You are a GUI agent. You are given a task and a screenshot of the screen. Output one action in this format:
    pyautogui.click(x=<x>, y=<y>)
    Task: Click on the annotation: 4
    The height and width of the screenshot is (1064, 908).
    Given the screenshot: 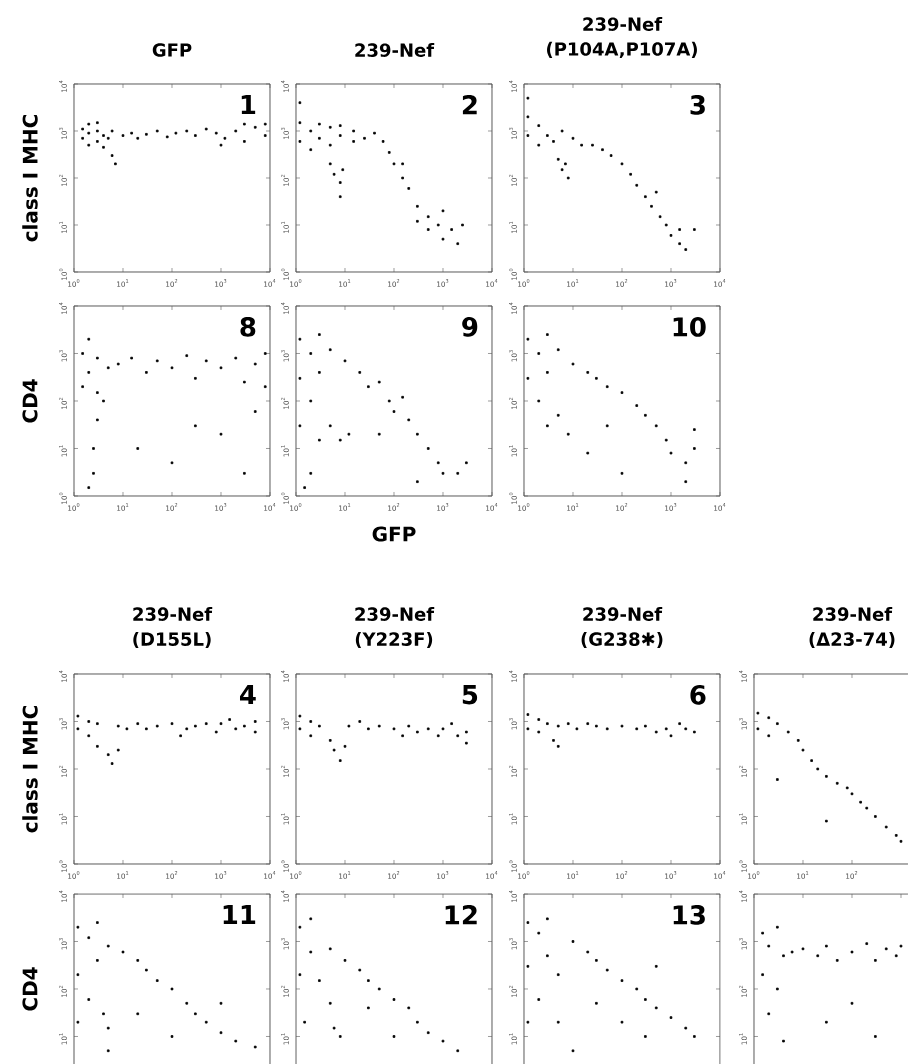 What is the action you would take?
    pyautogui.click(x=248, y=695)
    